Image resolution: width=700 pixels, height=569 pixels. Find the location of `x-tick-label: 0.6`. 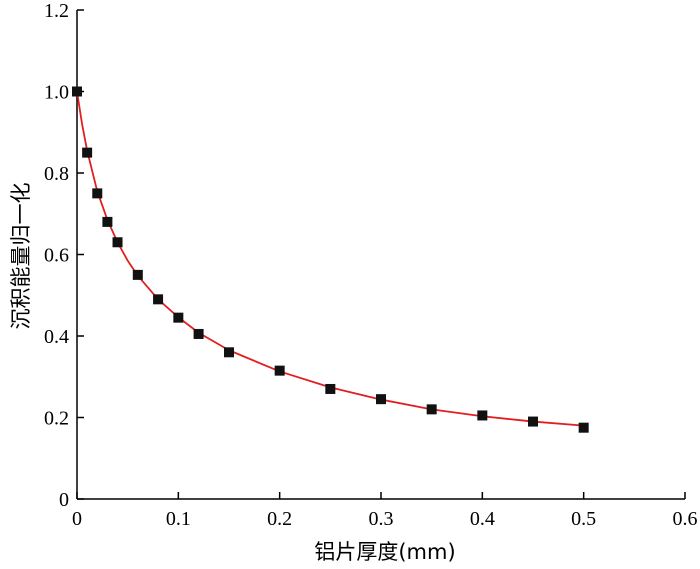

x-tick-label: 0.6 is located at coordinates (685, 519).